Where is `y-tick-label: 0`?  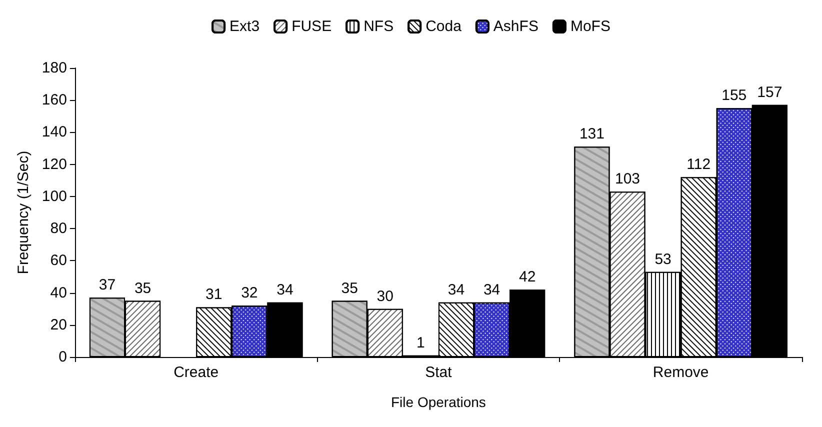
y-tick-label: 0 is located at coordinates (62, 357).